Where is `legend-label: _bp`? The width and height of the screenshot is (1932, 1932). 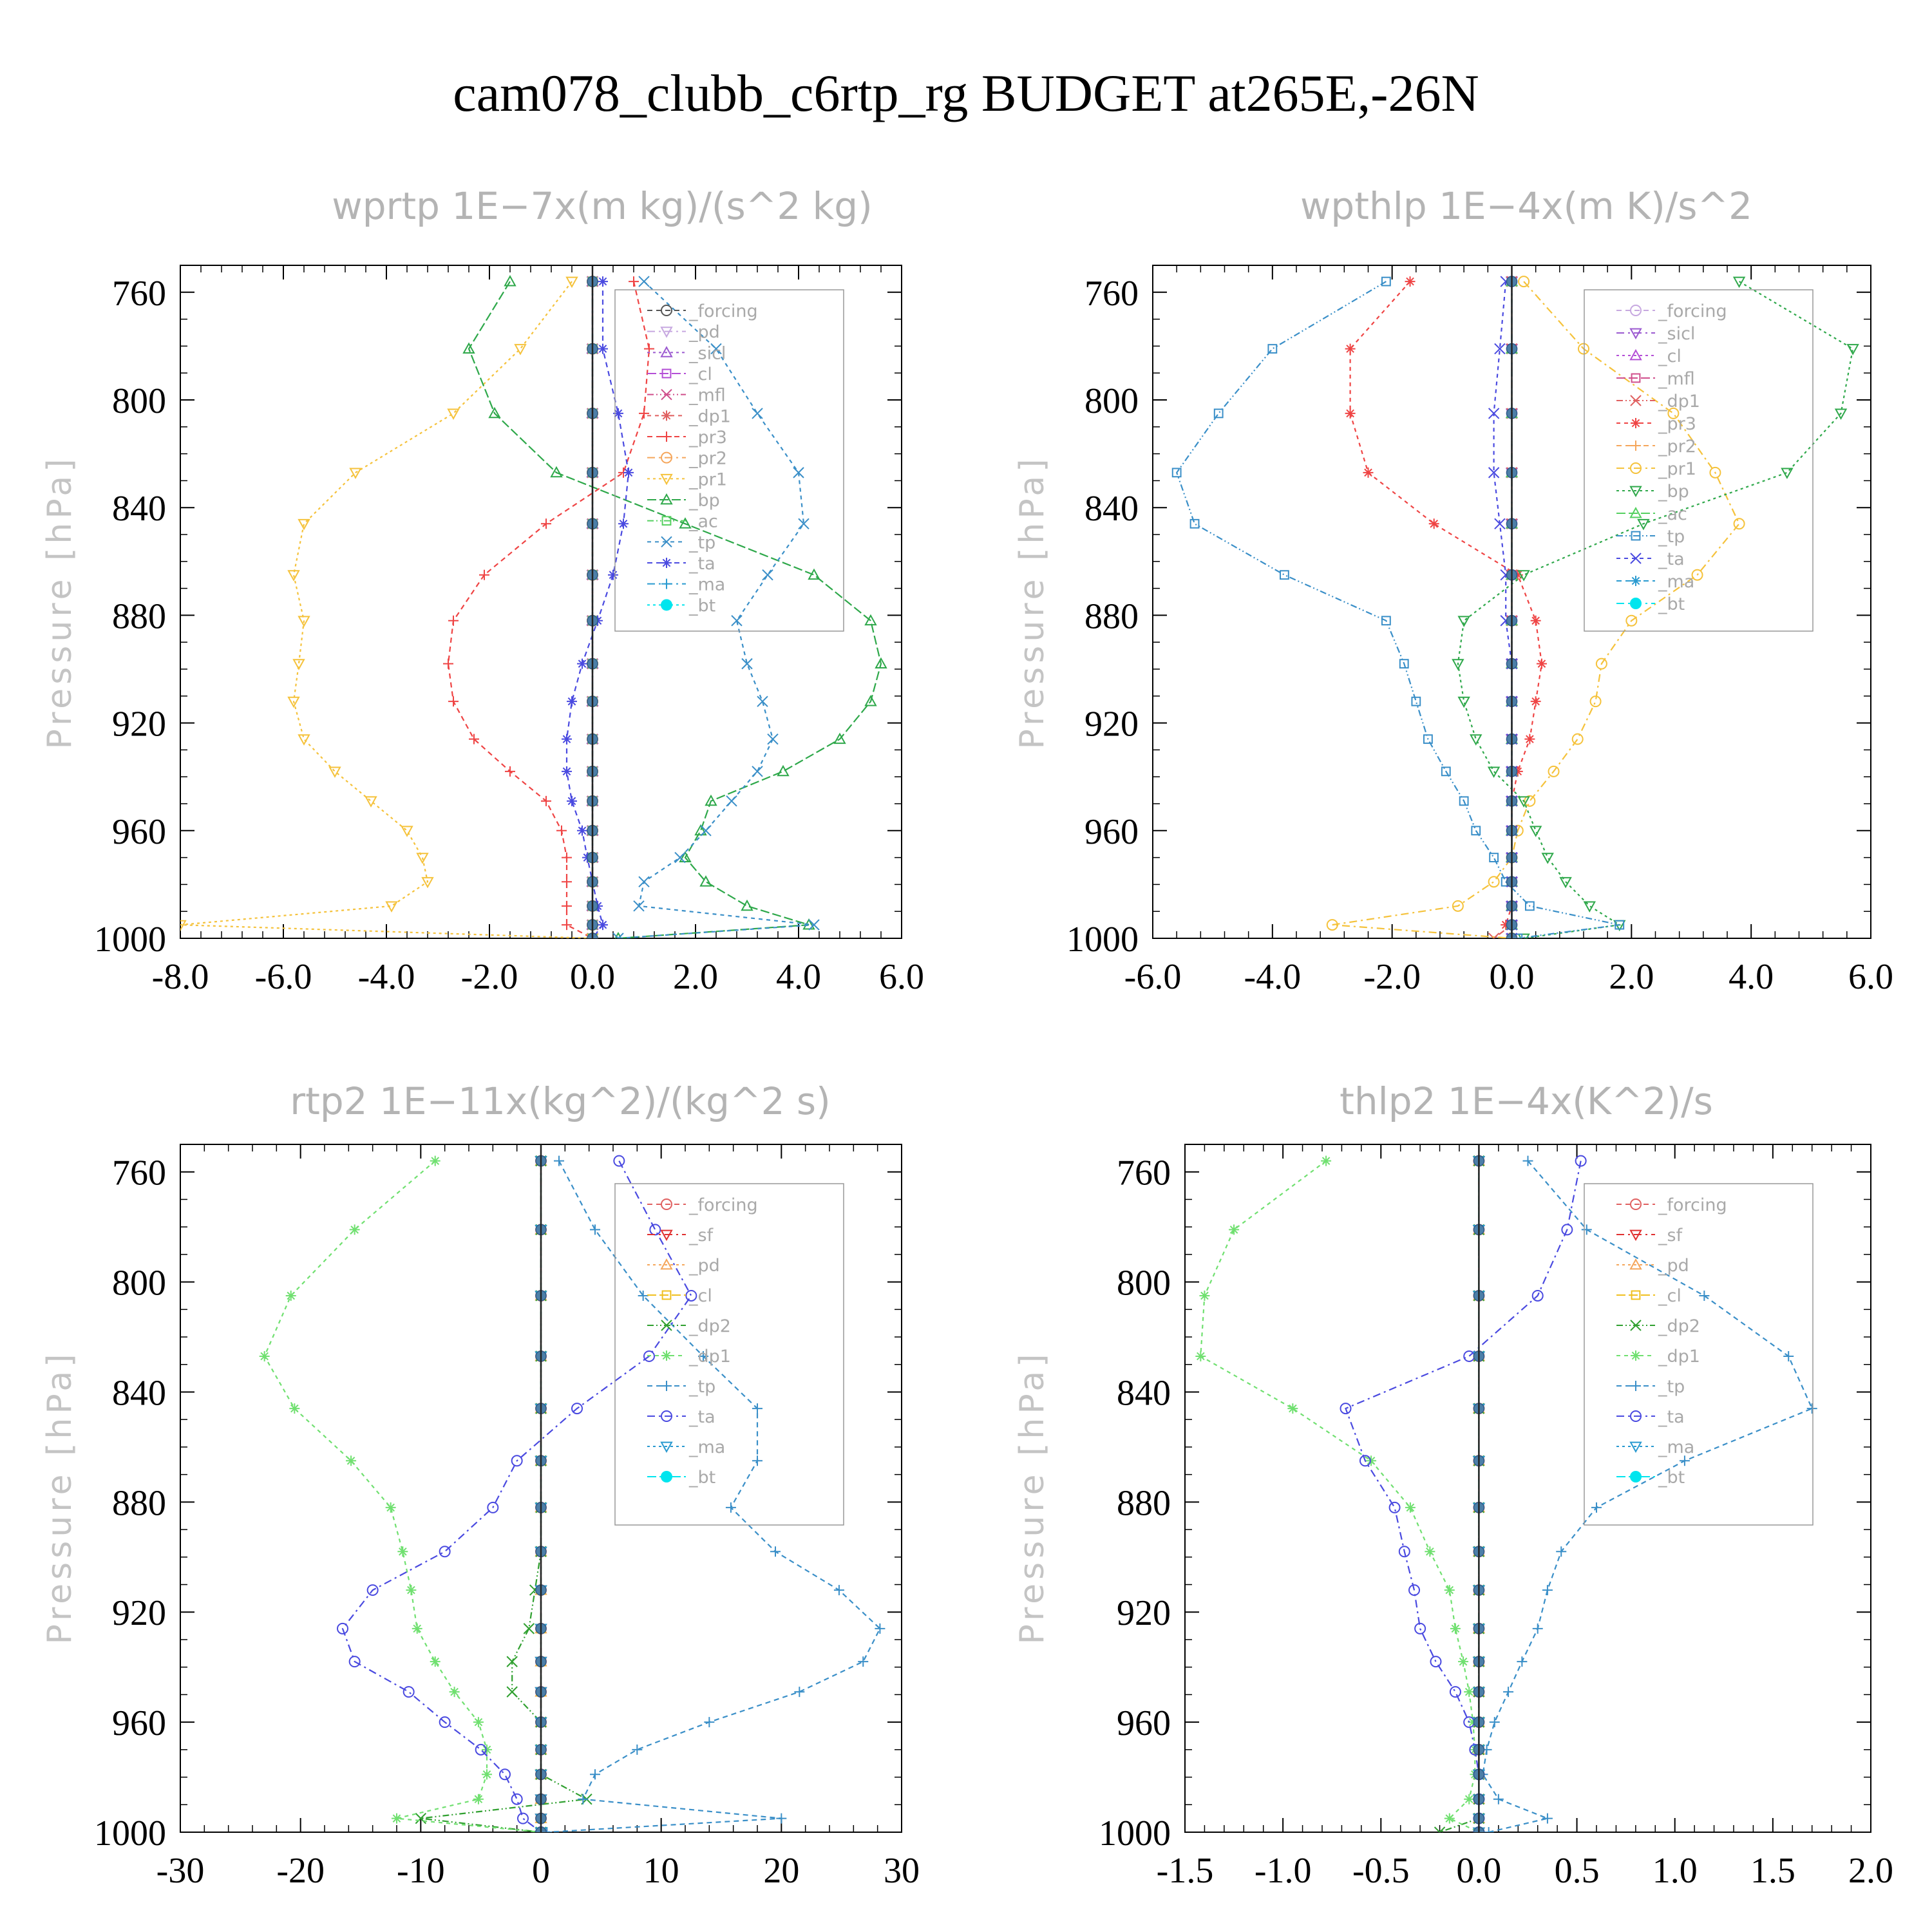 legend-label: _bp is located at coordinates (704, 501).